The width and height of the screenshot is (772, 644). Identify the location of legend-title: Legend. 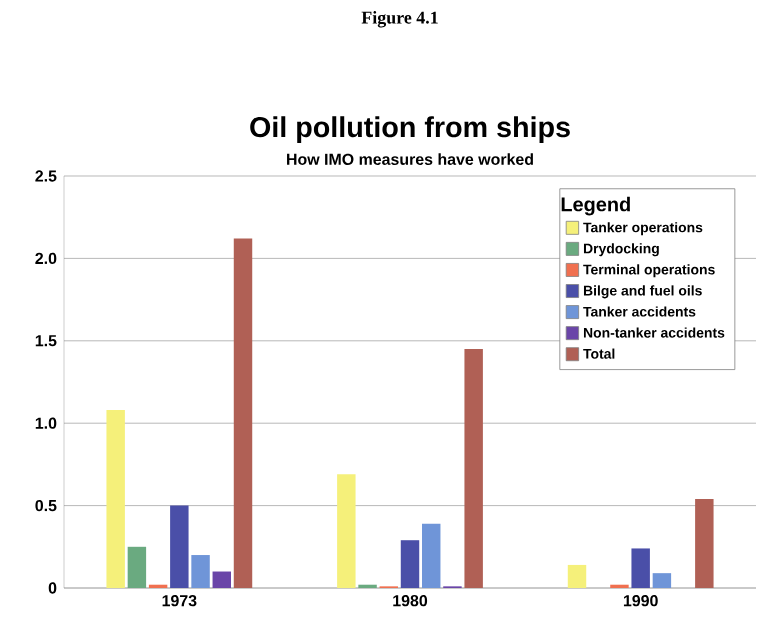
(595, 206).